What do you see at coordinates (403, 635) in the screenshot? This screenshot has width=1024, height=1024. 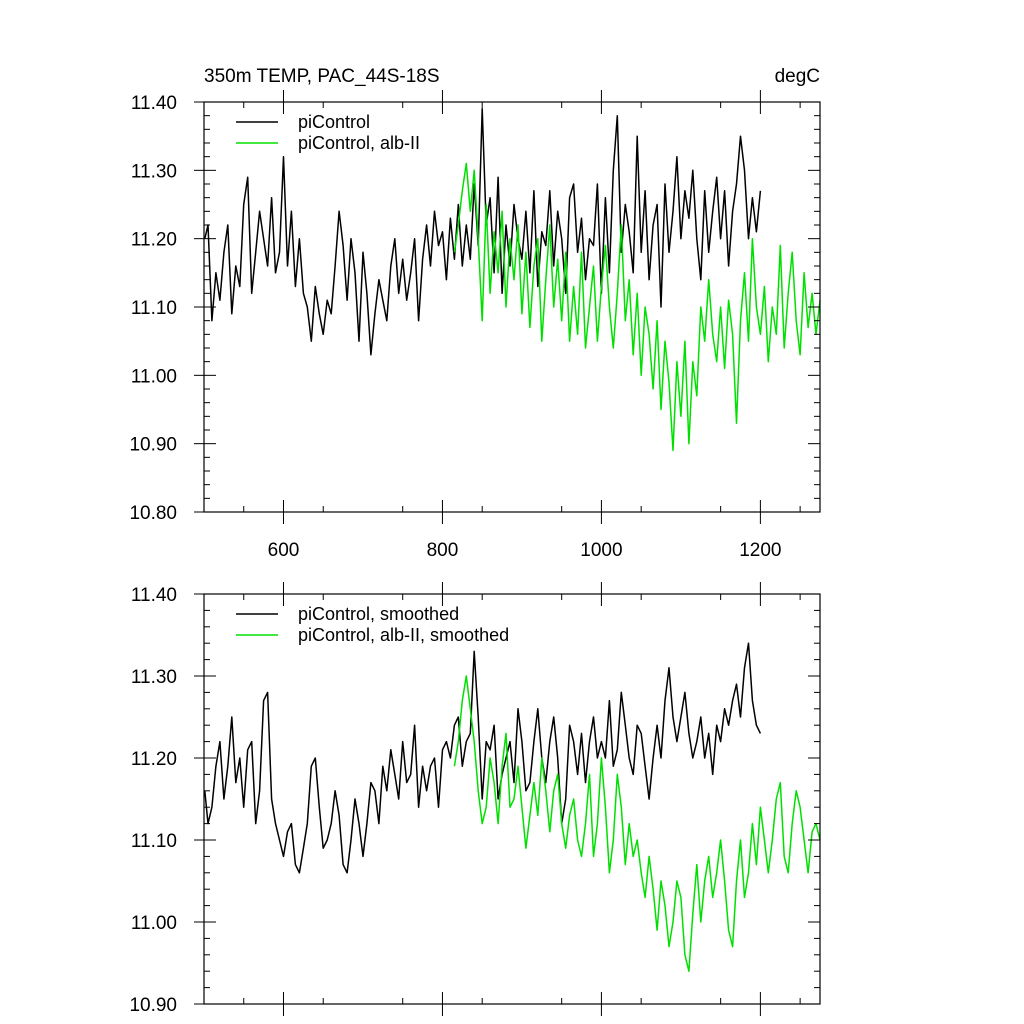 I see `bottom-legend-label-2: piControl, alb-II, smoothed` at bounding box center [403, 635].